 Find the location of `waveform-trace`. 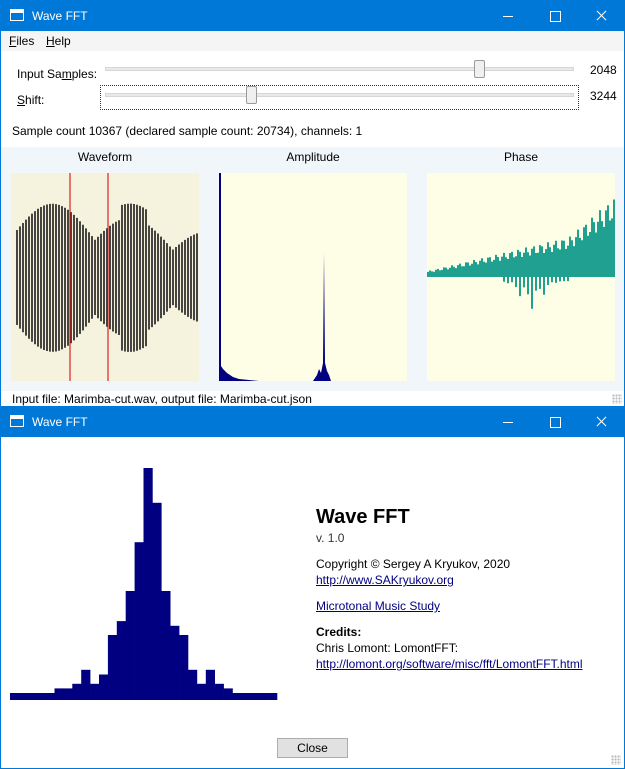

waveform-trace is located at coordinates (107, 277).